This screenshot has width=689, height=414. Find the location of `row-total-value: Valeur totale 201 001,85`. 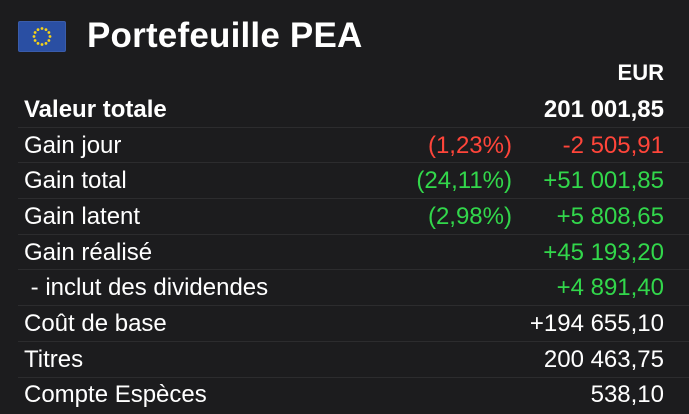

row-total-value: Valeur totale 201 001,85 is located at coordinates (344, 110).